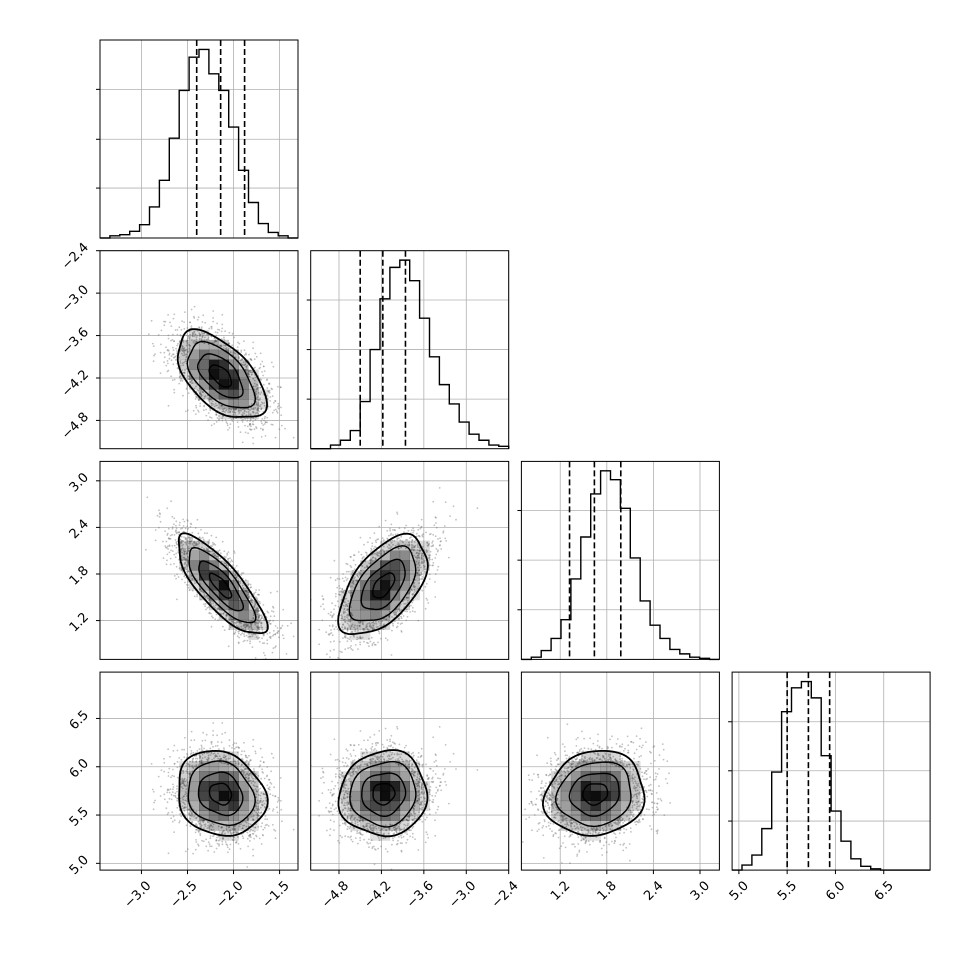 The width and height of the screenshot is (970, 970). Describe the element at coordinates (607, 891) in the screenshot. I see `x-tick-label: 1.8` at that location.